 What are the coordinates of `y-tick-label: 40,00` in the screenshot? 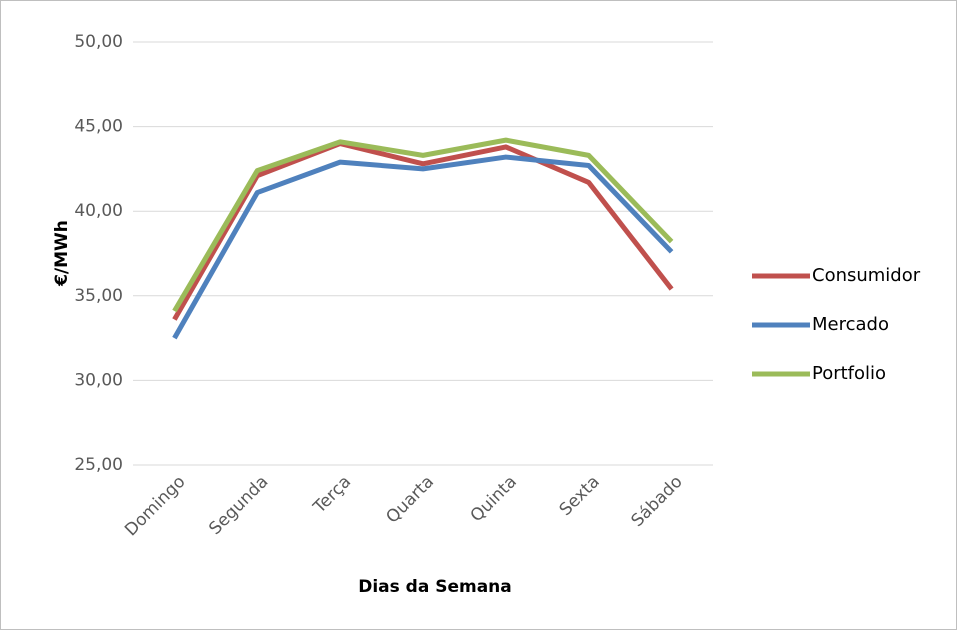 It's located at (98, 211).